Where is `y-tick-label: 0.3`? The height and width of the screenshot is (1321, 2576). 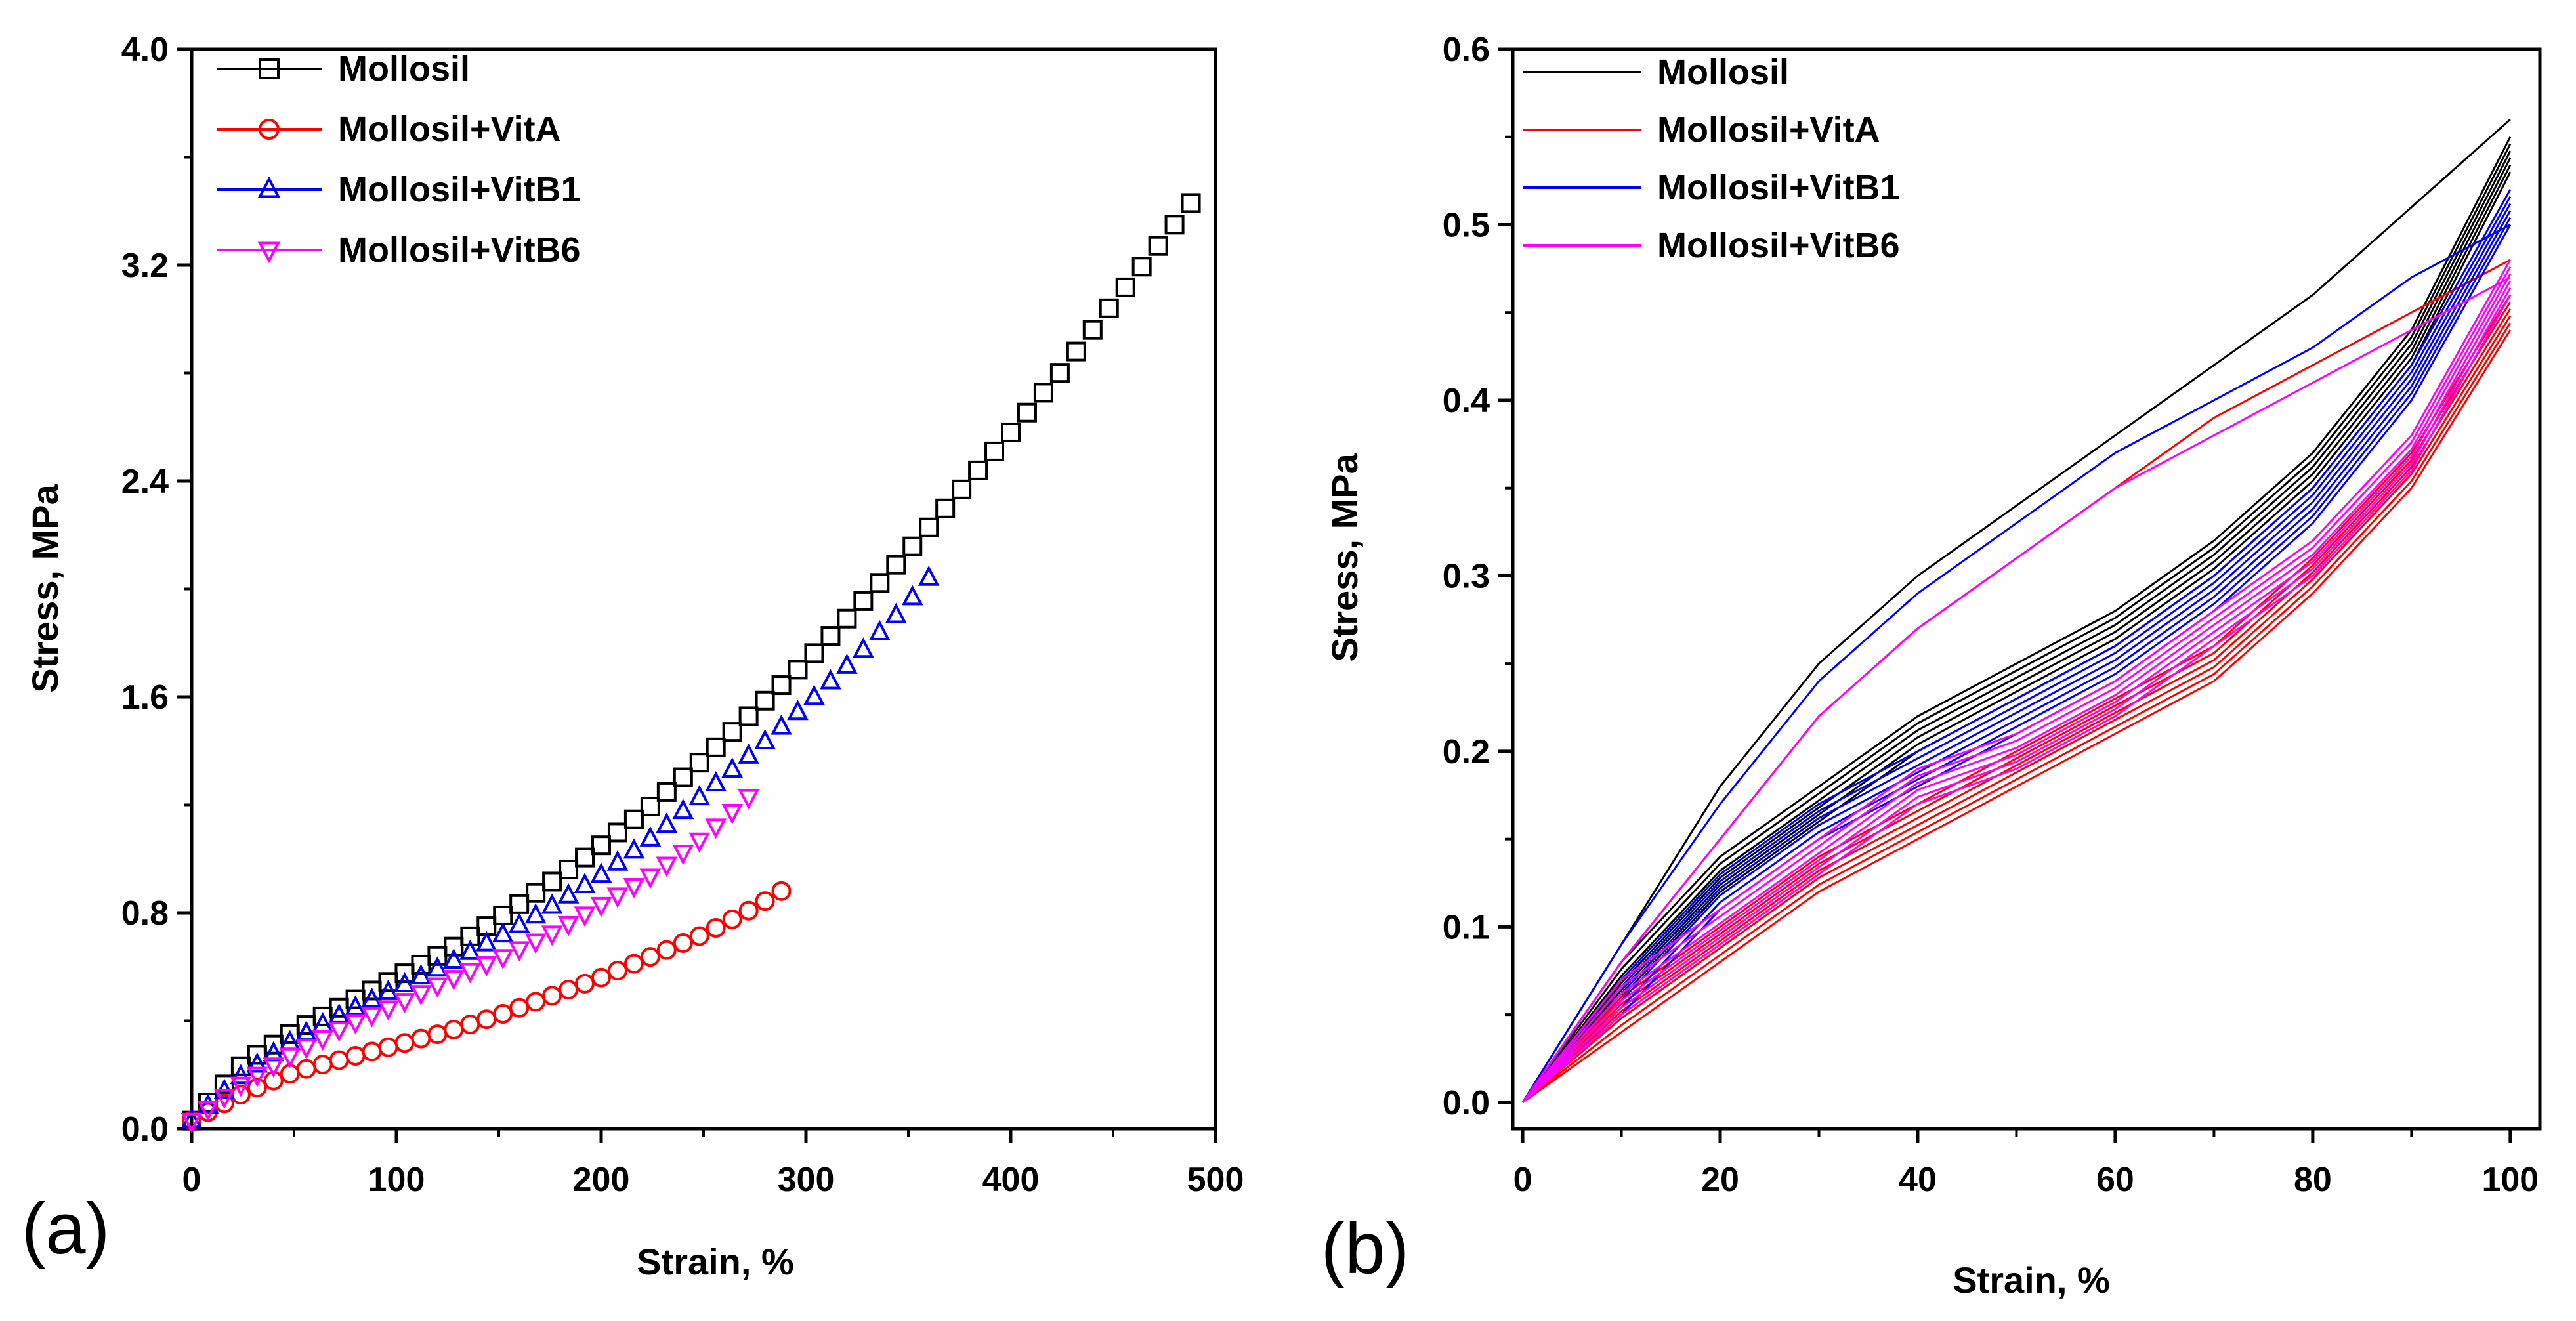
y-tick-label: 0.3 is located at coordinates (1466, 576).